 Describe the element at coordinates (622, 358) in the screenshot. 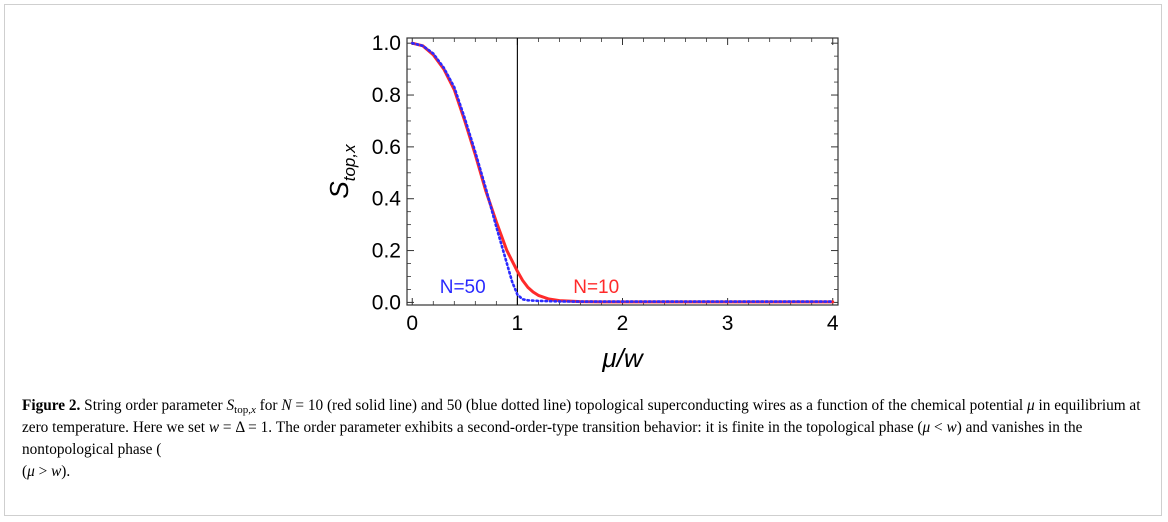

I see `x-axis-label: μ/w` at that location.